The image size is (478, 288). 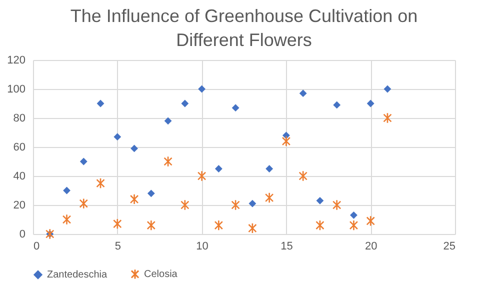 I want to click on legend-label: Zantedeschia, so click(x=77, y=275).